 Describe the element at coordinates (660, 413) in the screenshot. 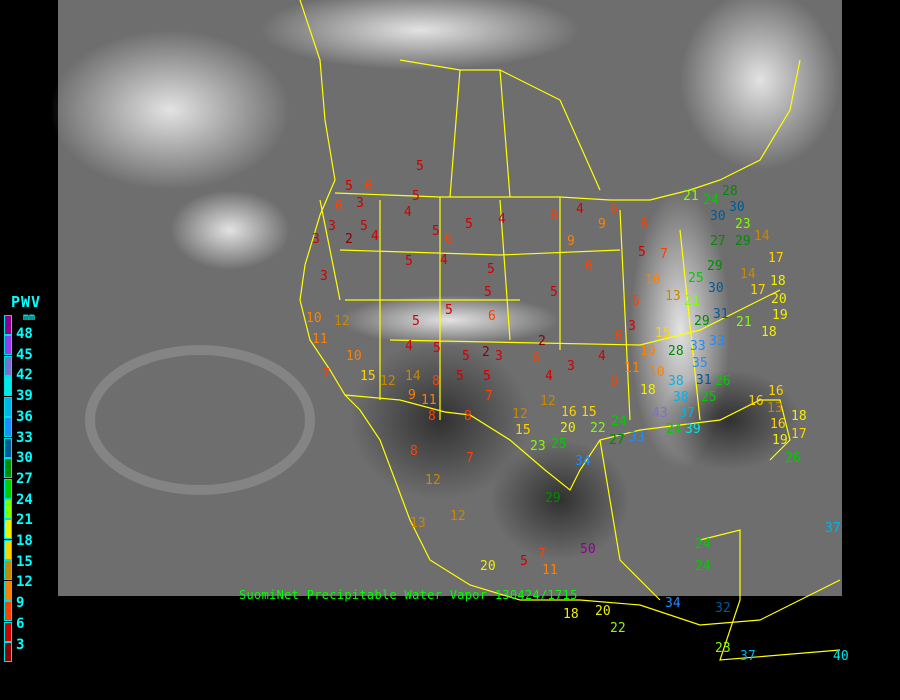

I see `station-pwv-value: 43` at that location.